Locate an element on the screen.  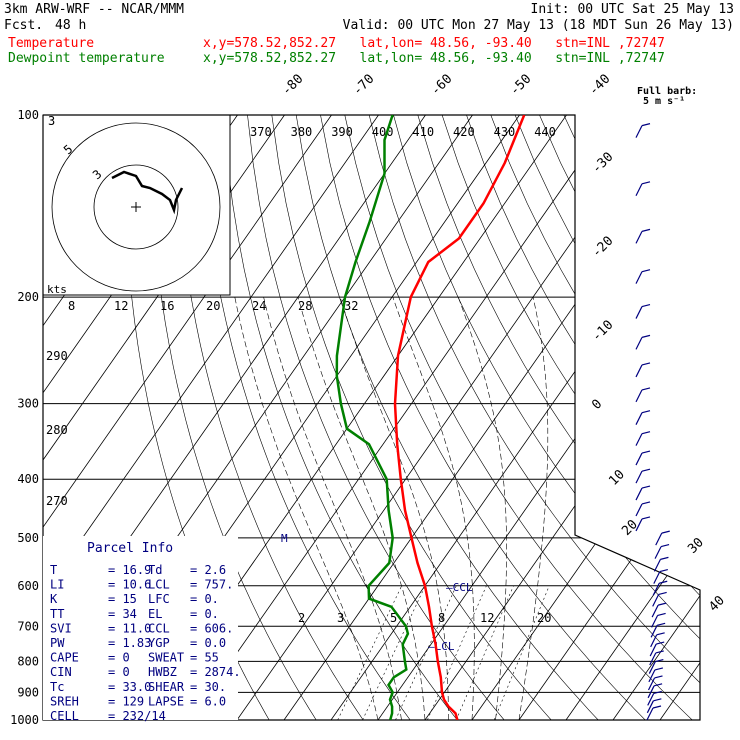
parcel-value: = 757. is located at coordinates (211, 585).